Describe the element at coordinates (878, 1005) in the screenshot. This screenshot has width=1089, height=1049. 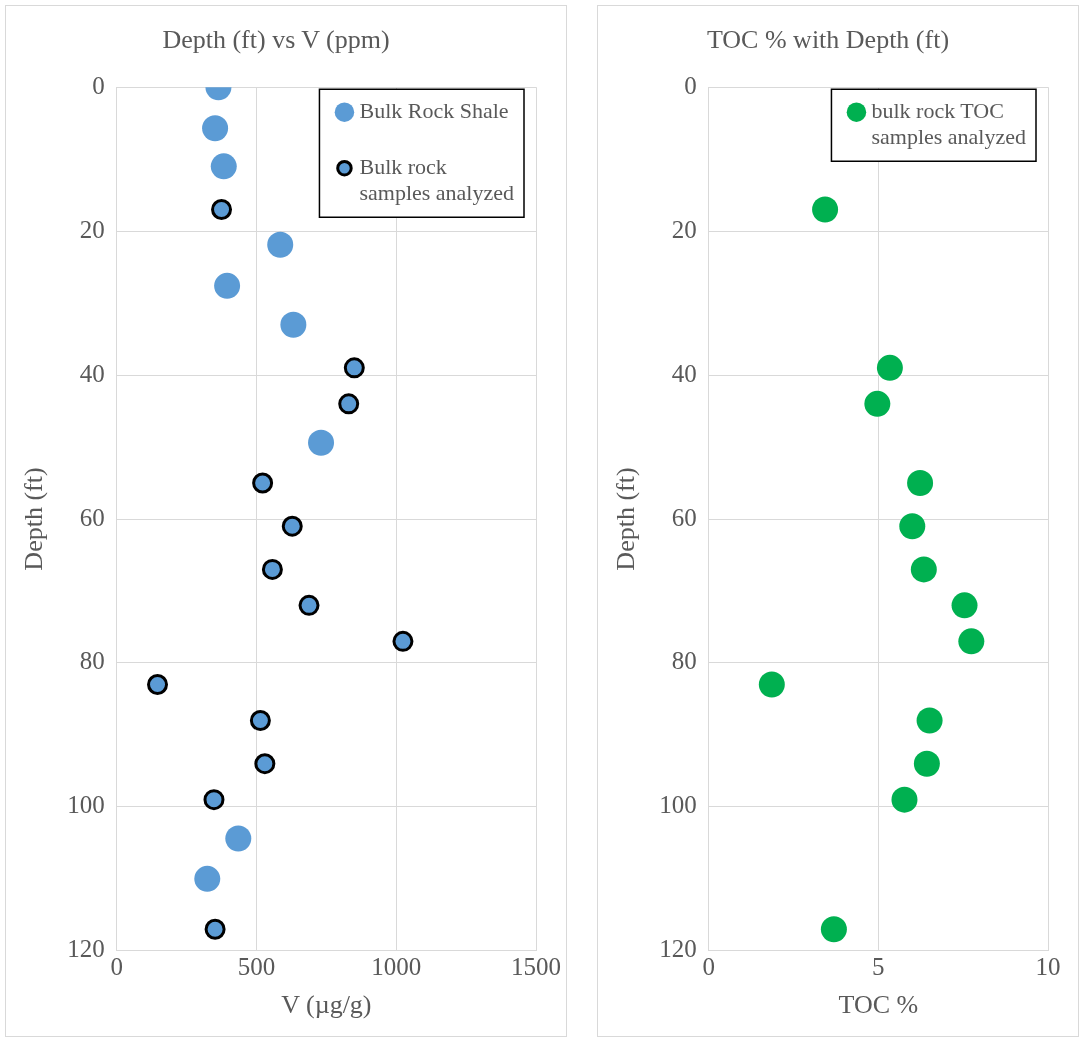
I see `x-axis-title: TOC %` at that location.